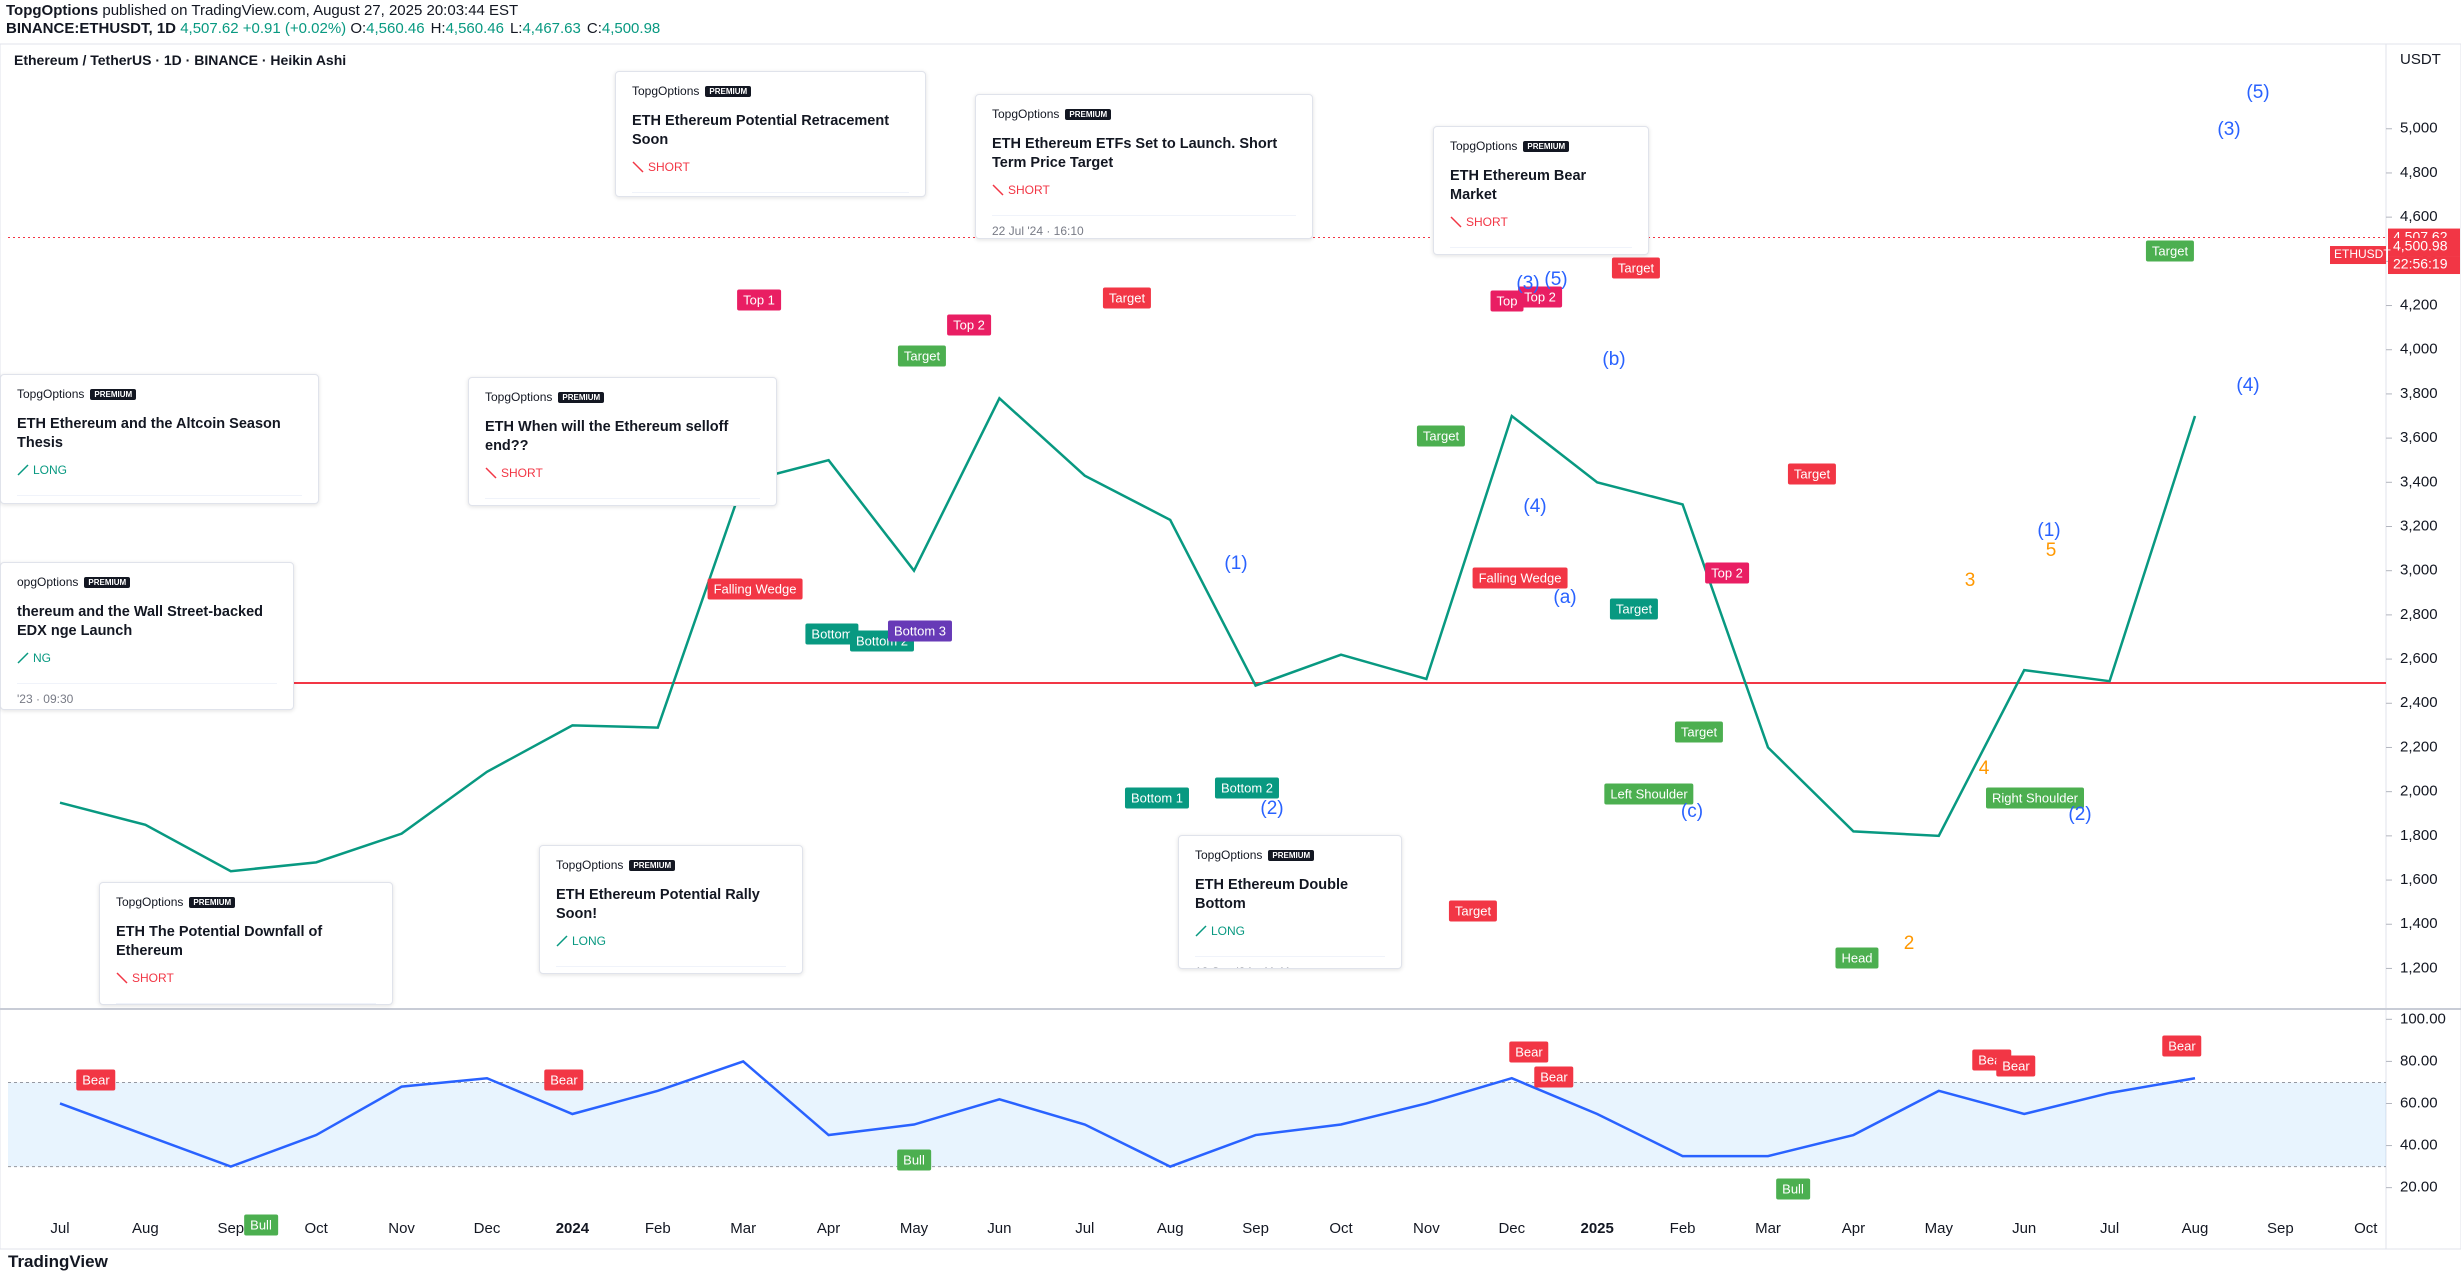  What do you see at coordinates (1507, 301) in the screenshot?
I see `chart-label: Top` at bounding box center [1507, 301].